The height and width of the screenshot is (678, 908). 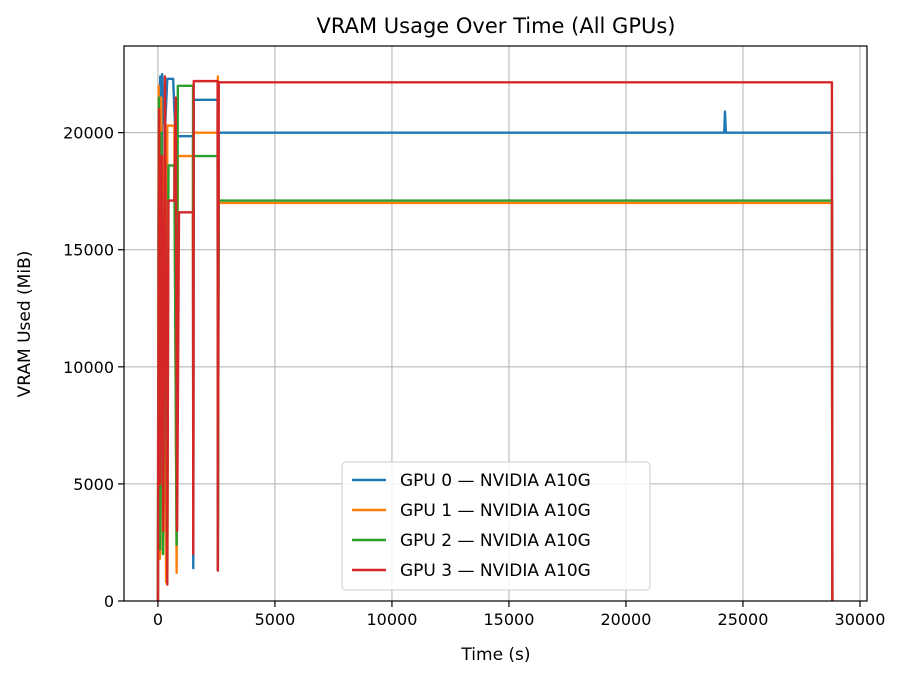 I want to click on x-tick-label: 10000, so click(x=391, y=619).